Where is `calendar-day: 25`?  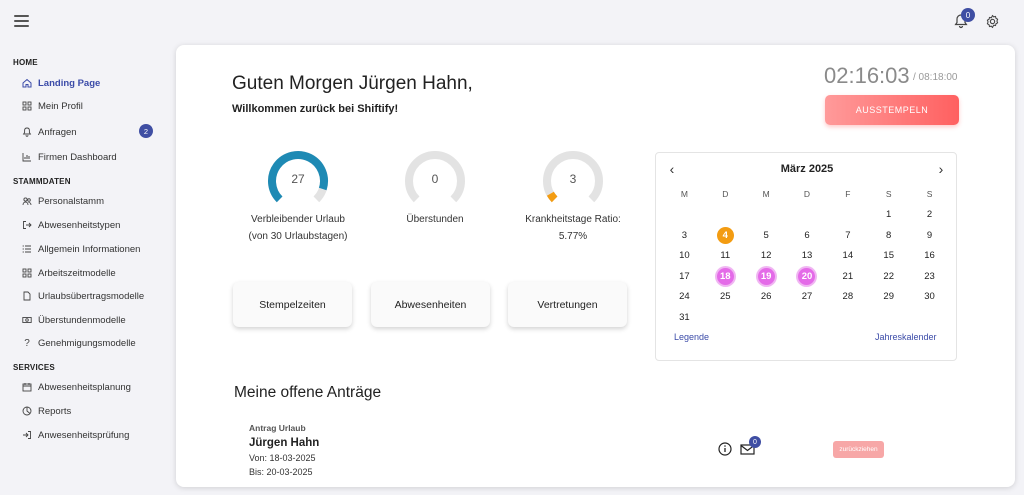
calendar-day: 25 is located at coordinates (725, 297).